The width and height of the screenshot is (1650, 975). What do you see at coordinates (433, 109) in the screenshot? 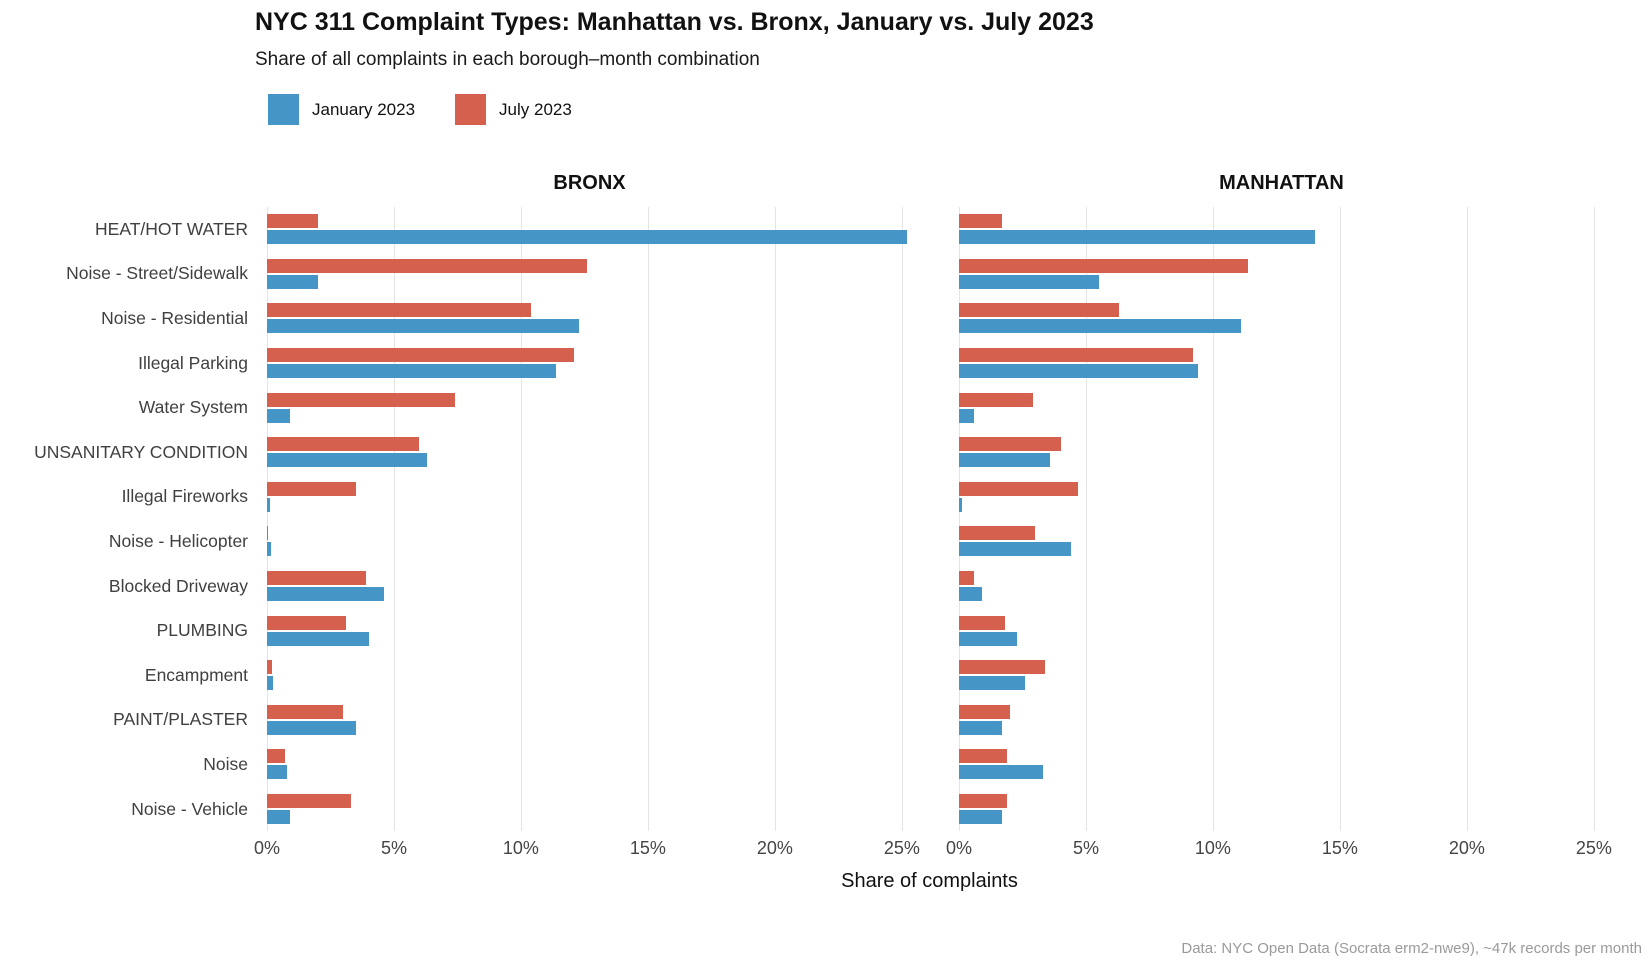
I see `legend: January 2023 July 2023` at bounding box center [433, 109].